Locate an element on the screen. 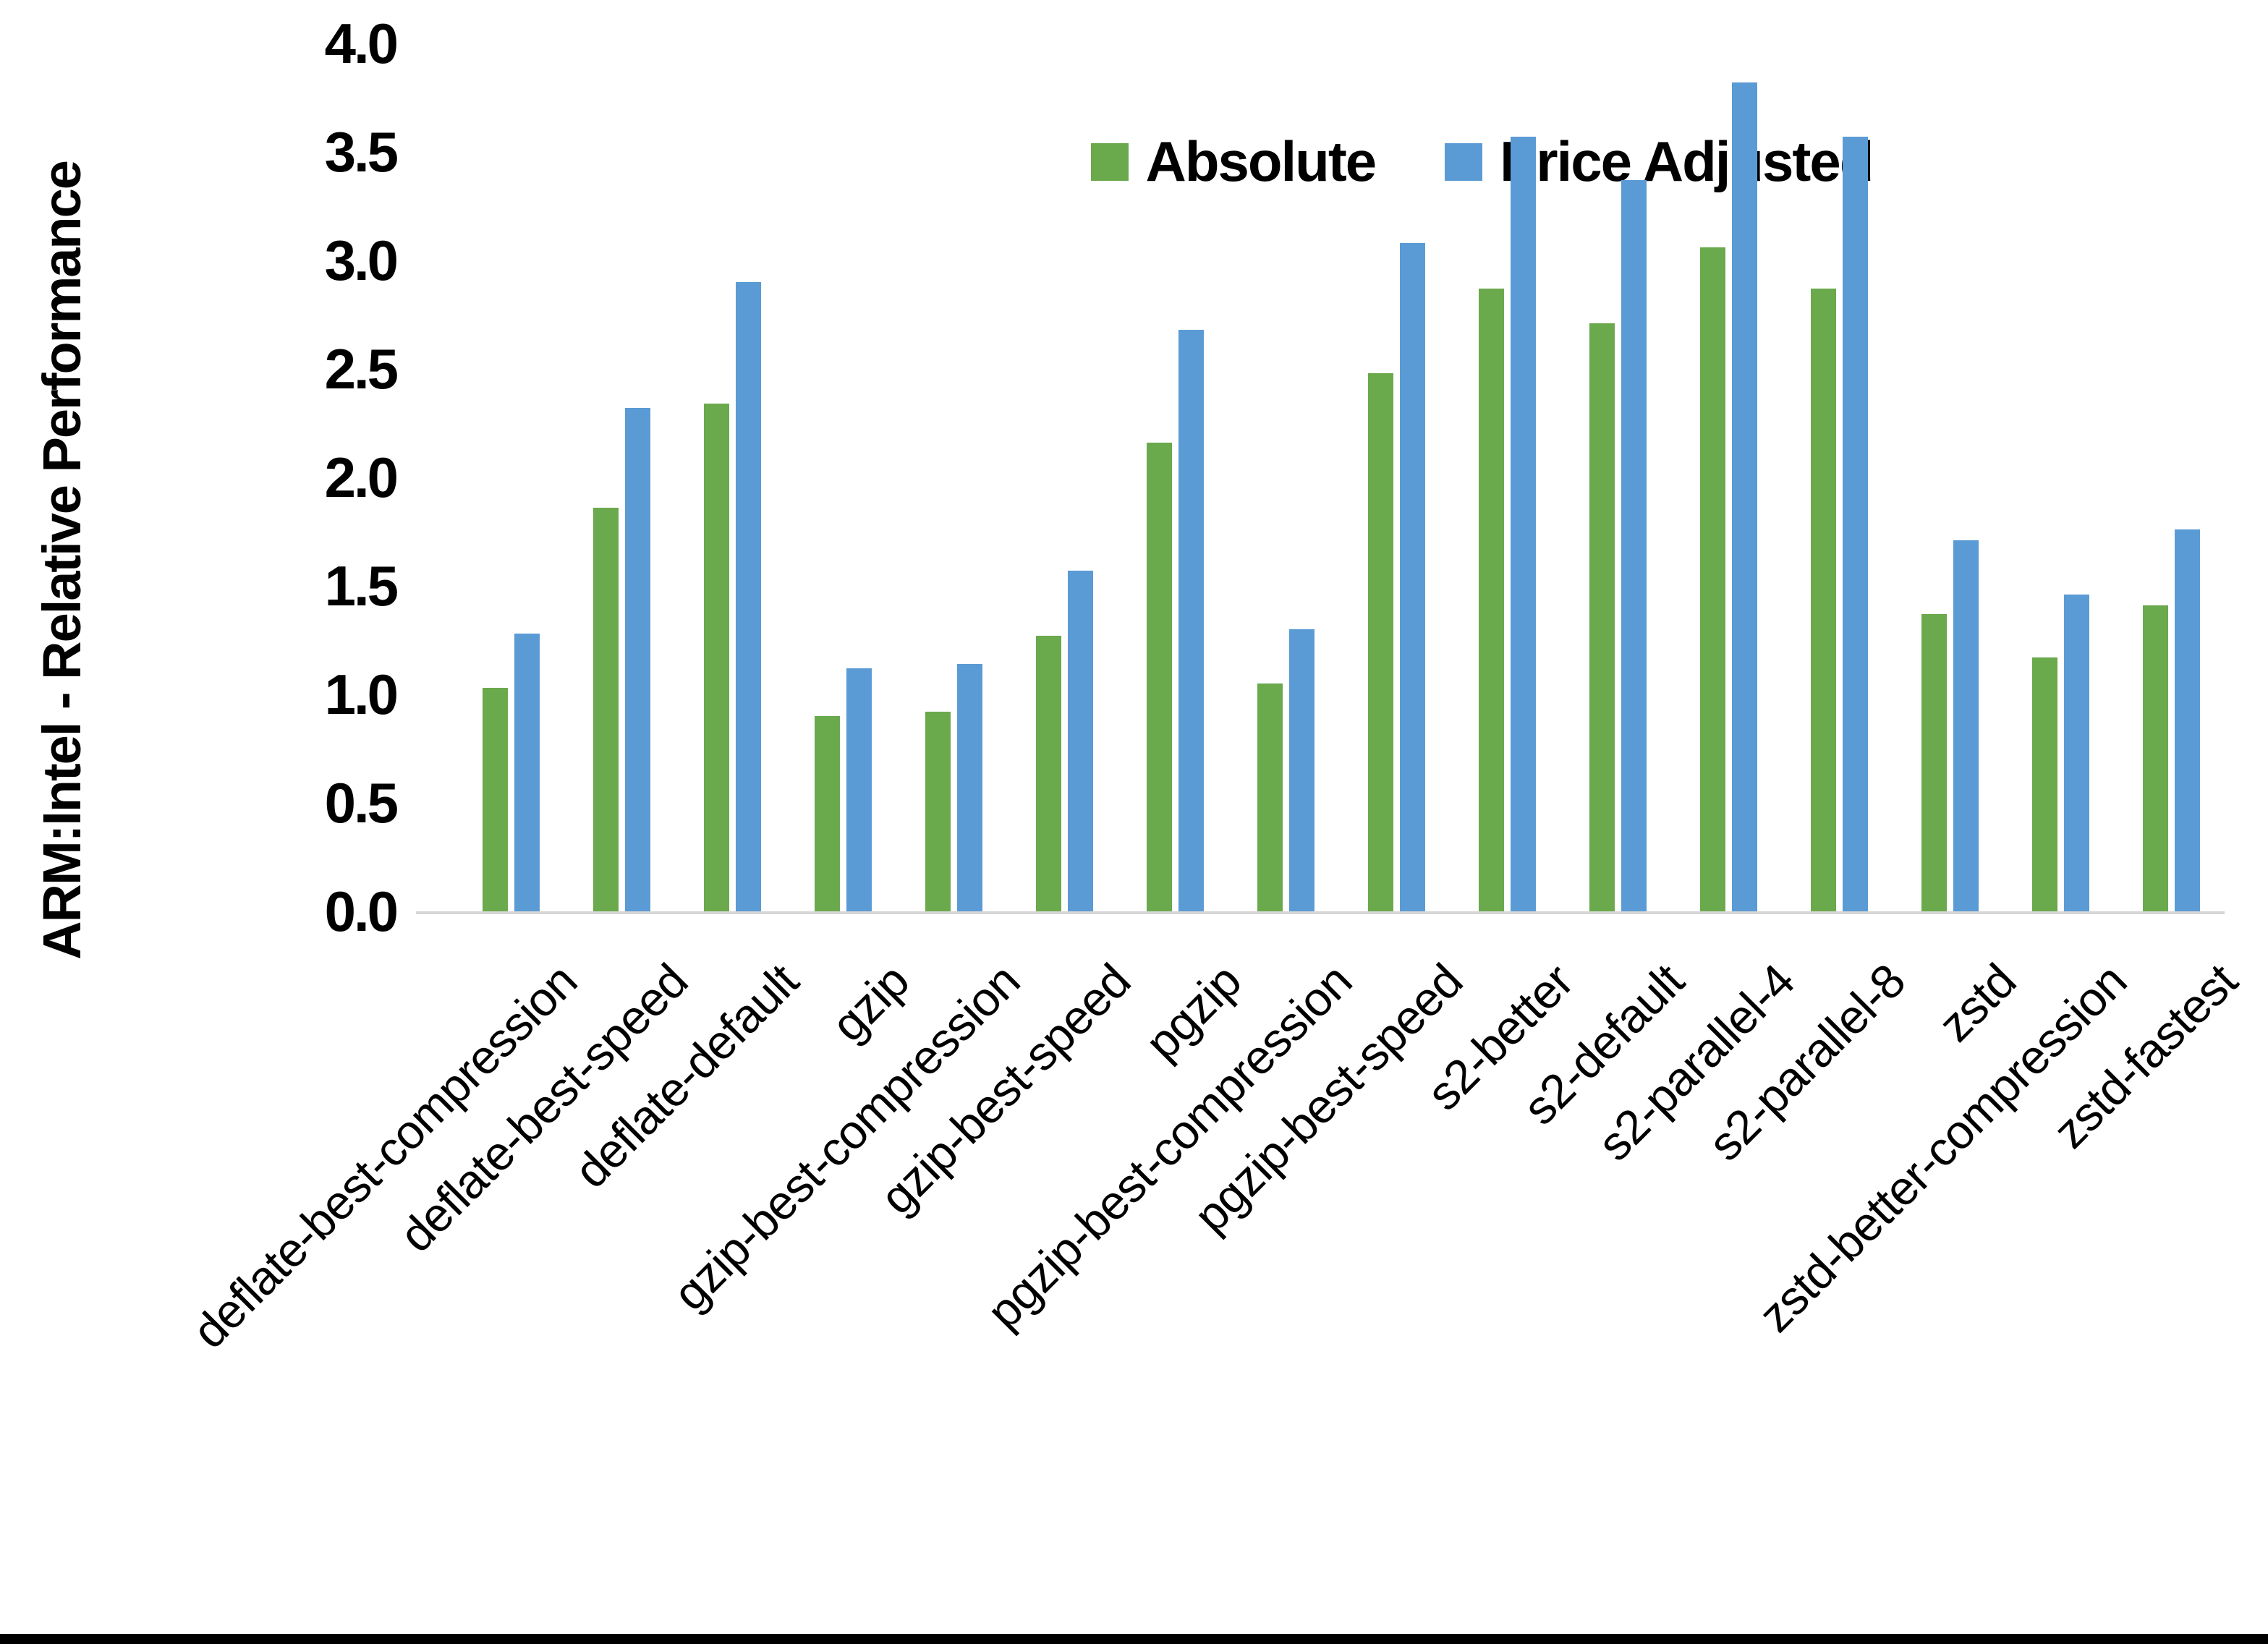  legend-label: Price Adjusted is located at coordinates (1687, 161).